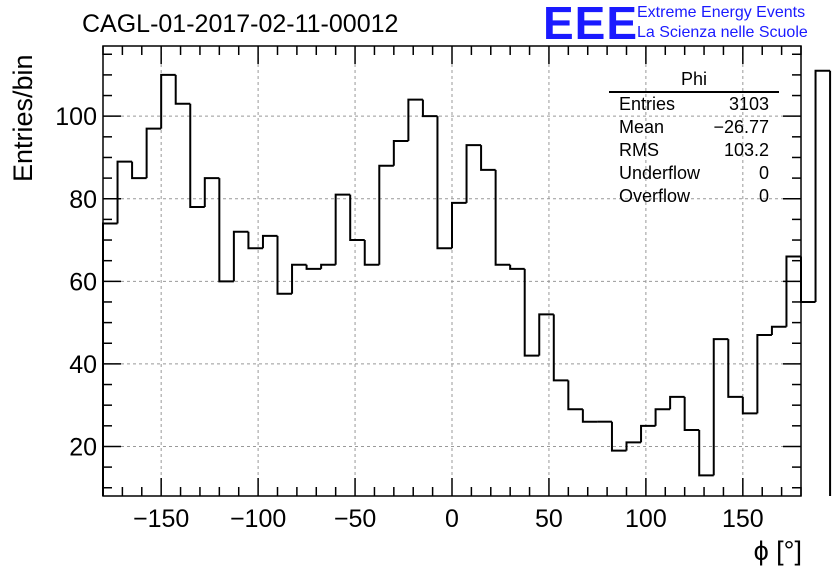  Describe the element at coordinates (76, 117) in the screenshot. I see `y-tick-label: 100` at that location.